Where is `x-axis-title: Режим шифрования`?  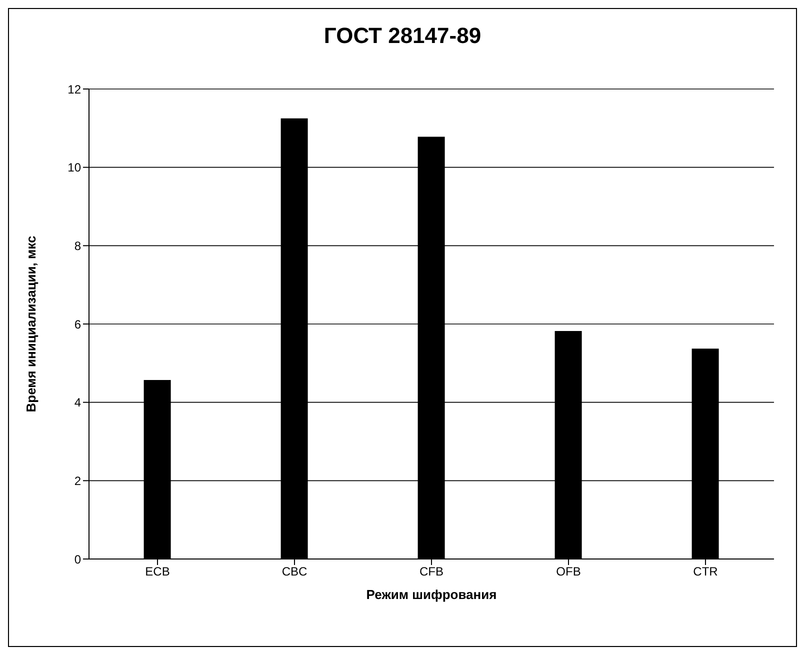 x-axis-title: Режим шифрования is located at coordinates (431, 594).